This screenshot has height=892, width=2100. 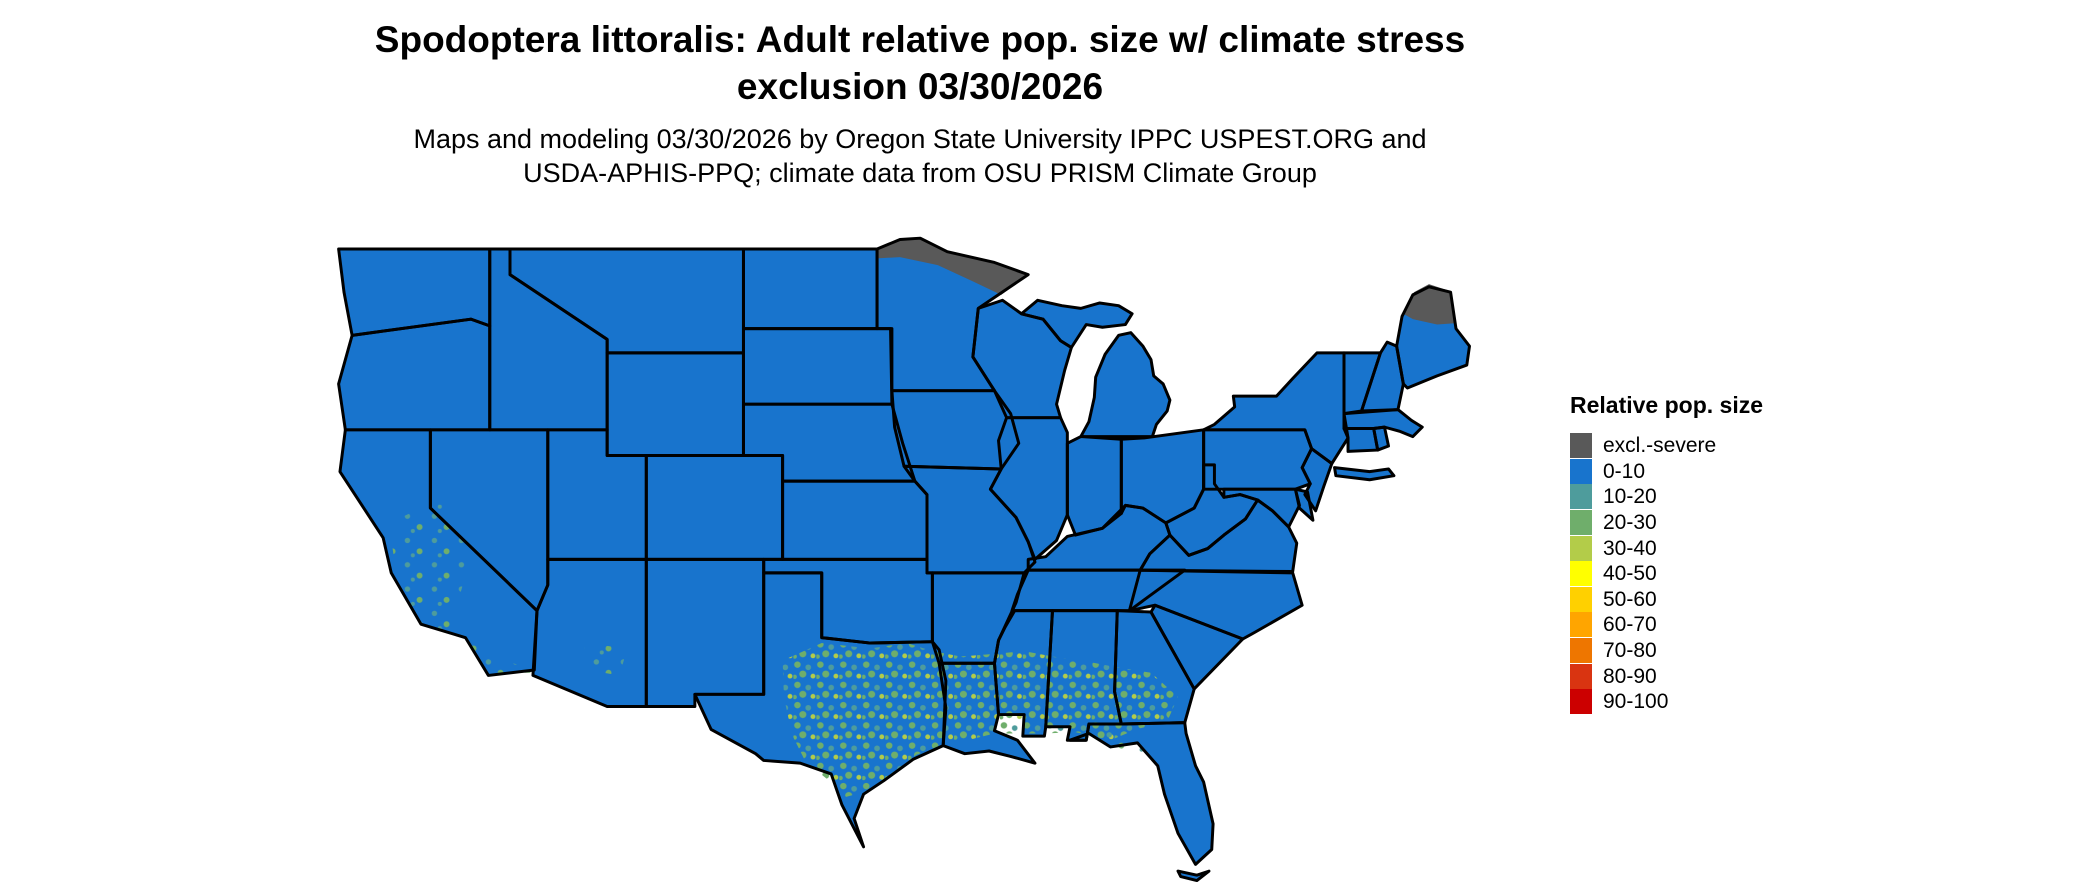 I want to click on legend-label: 50-60, so click(x=1630, y=599).